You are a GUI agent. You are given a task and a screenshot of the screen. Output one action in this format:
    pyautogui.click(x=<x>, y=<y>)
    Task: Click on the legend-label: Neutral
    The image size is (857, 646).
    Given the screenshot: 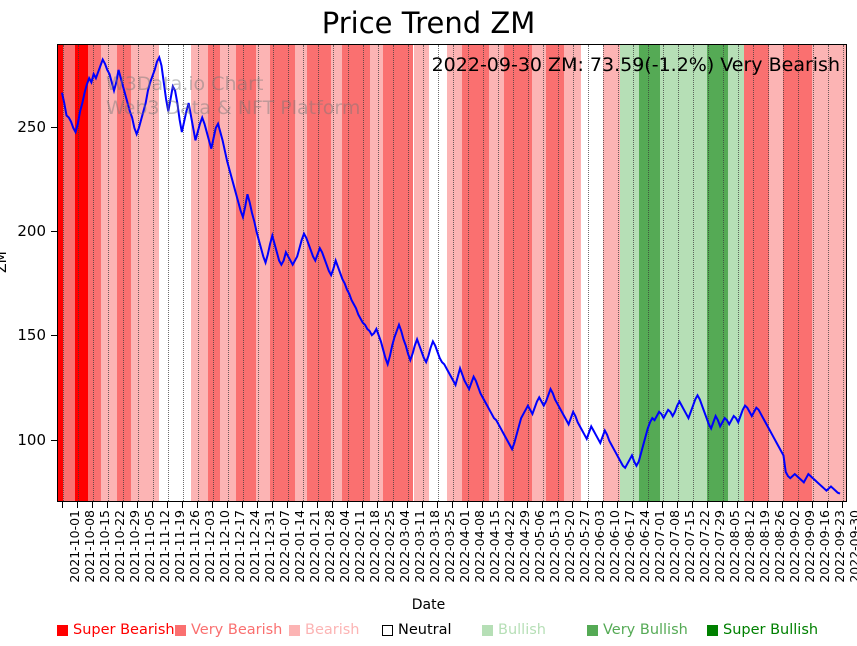 What is the action you would take?
    pyautogui.click(x=425, y=630)
    